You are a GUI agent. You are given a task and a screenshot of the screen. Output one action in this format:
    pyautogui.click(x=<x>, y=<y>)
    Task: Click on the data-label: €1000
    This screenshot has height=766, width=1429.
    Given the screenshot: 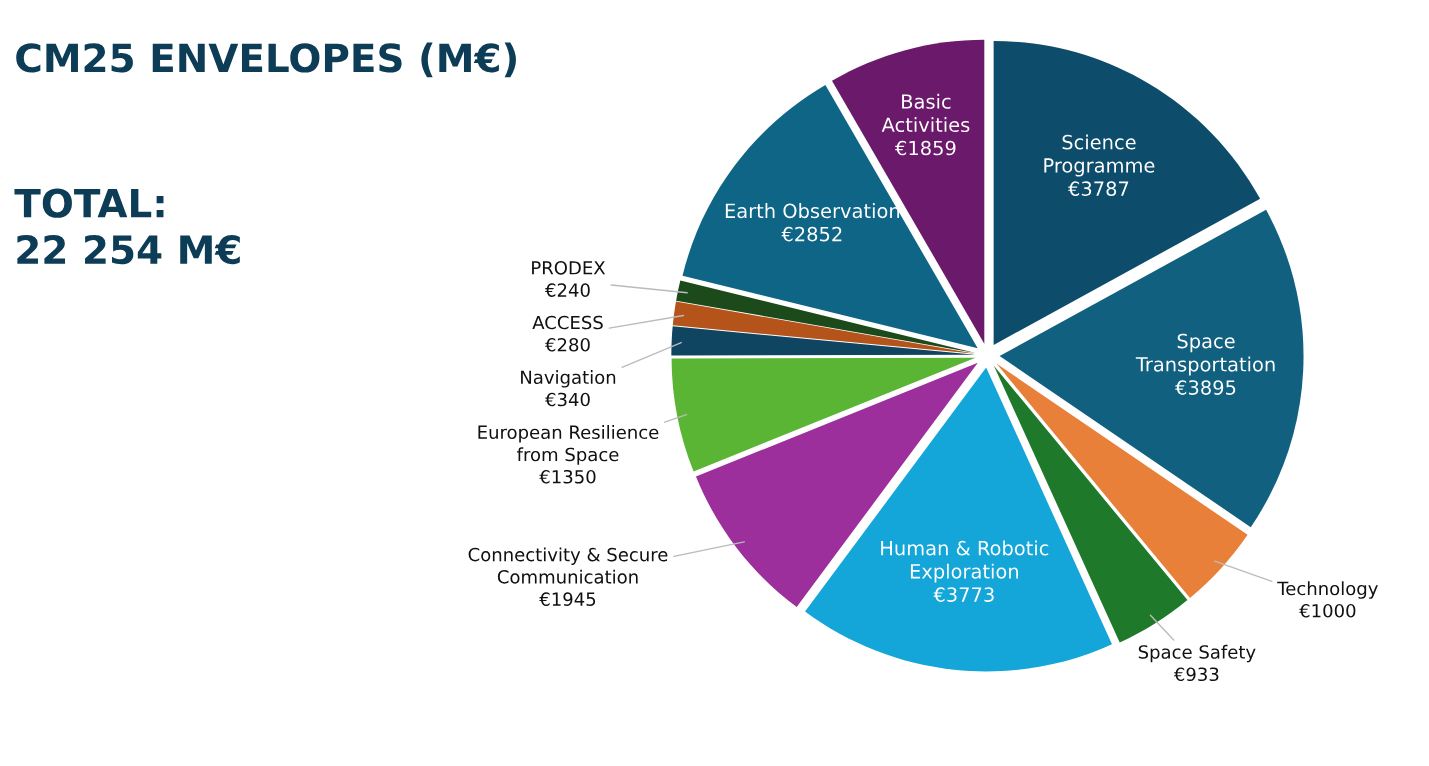 What is the action you would take?
    pyautogui.click(x=1327, y=610)
    